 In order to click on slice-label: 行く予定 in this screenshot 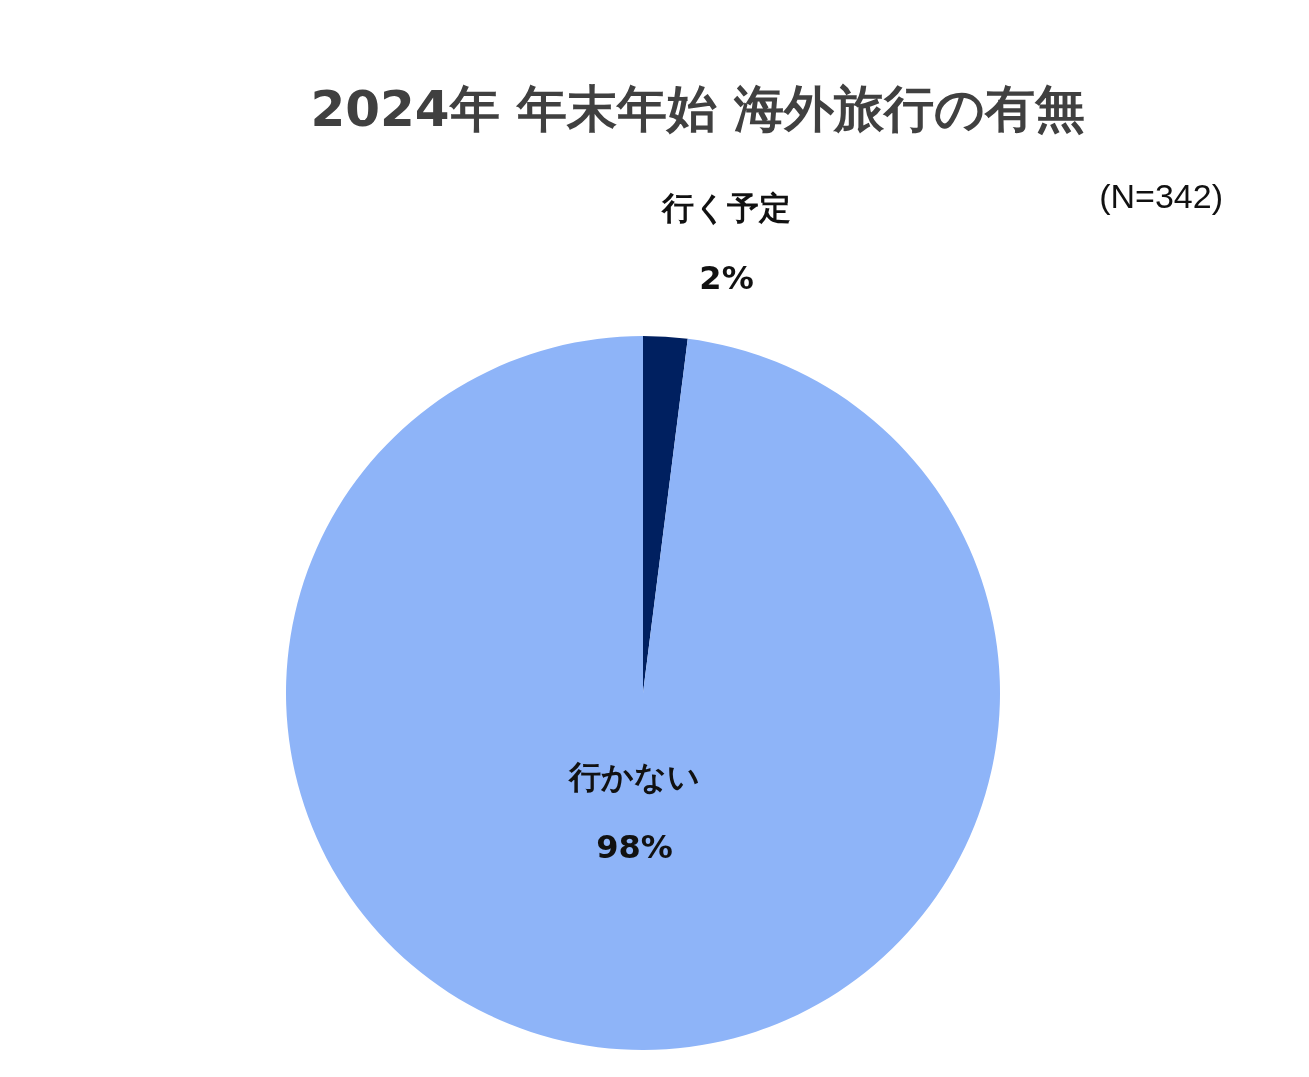, I will do `click(726, 207)`.